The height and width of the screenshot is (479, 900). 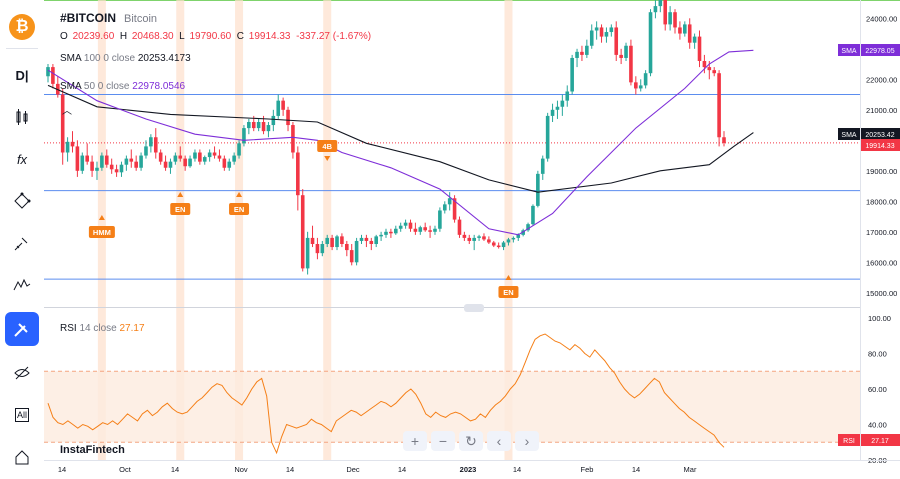 I want to click on drawing-tool-icon, so click(x=22, y=201).